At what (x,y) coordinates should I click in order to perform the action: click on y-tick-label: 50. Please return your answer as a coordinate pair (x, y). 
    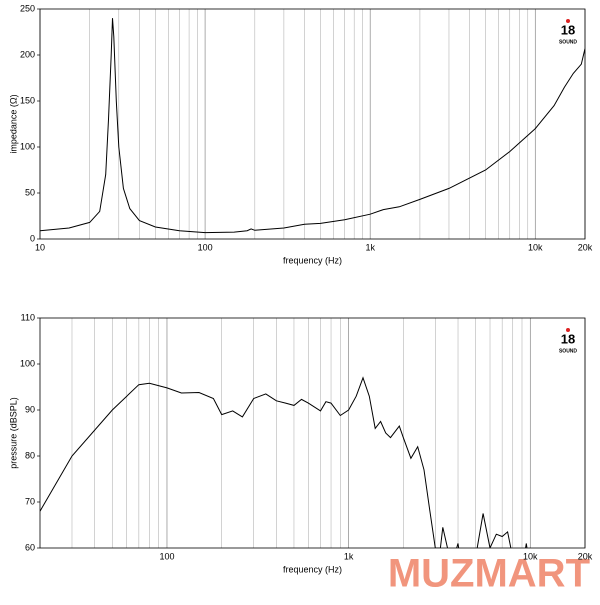
    Looking at the image, I should click on (30, 192).